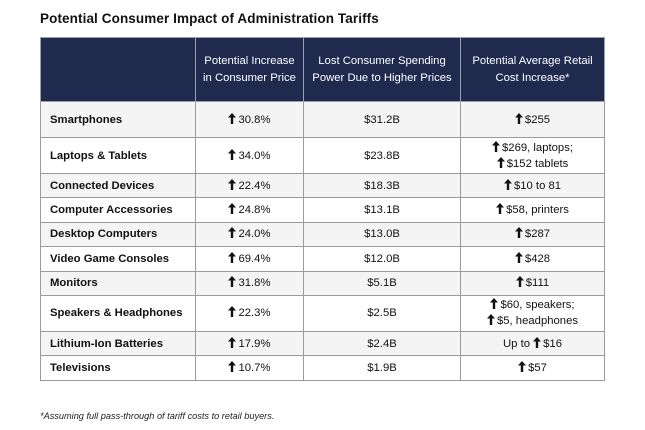  Describe the element at coordinates (518, 343) in the screenshot. I see `retail-increase-prefix: Up to` at that location.